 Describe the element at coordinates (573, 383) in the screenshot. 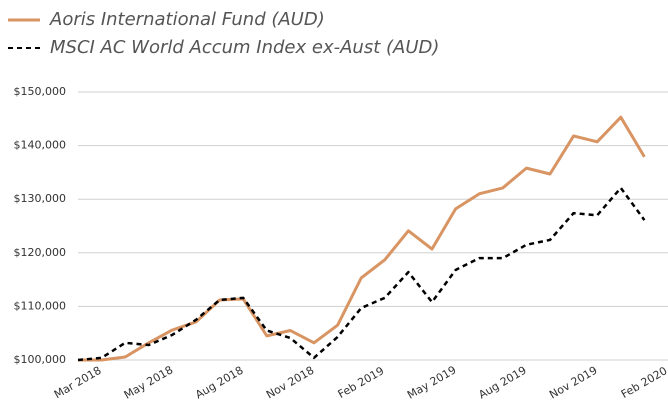

I see `x-tick-label: Nov 2019` at that location.